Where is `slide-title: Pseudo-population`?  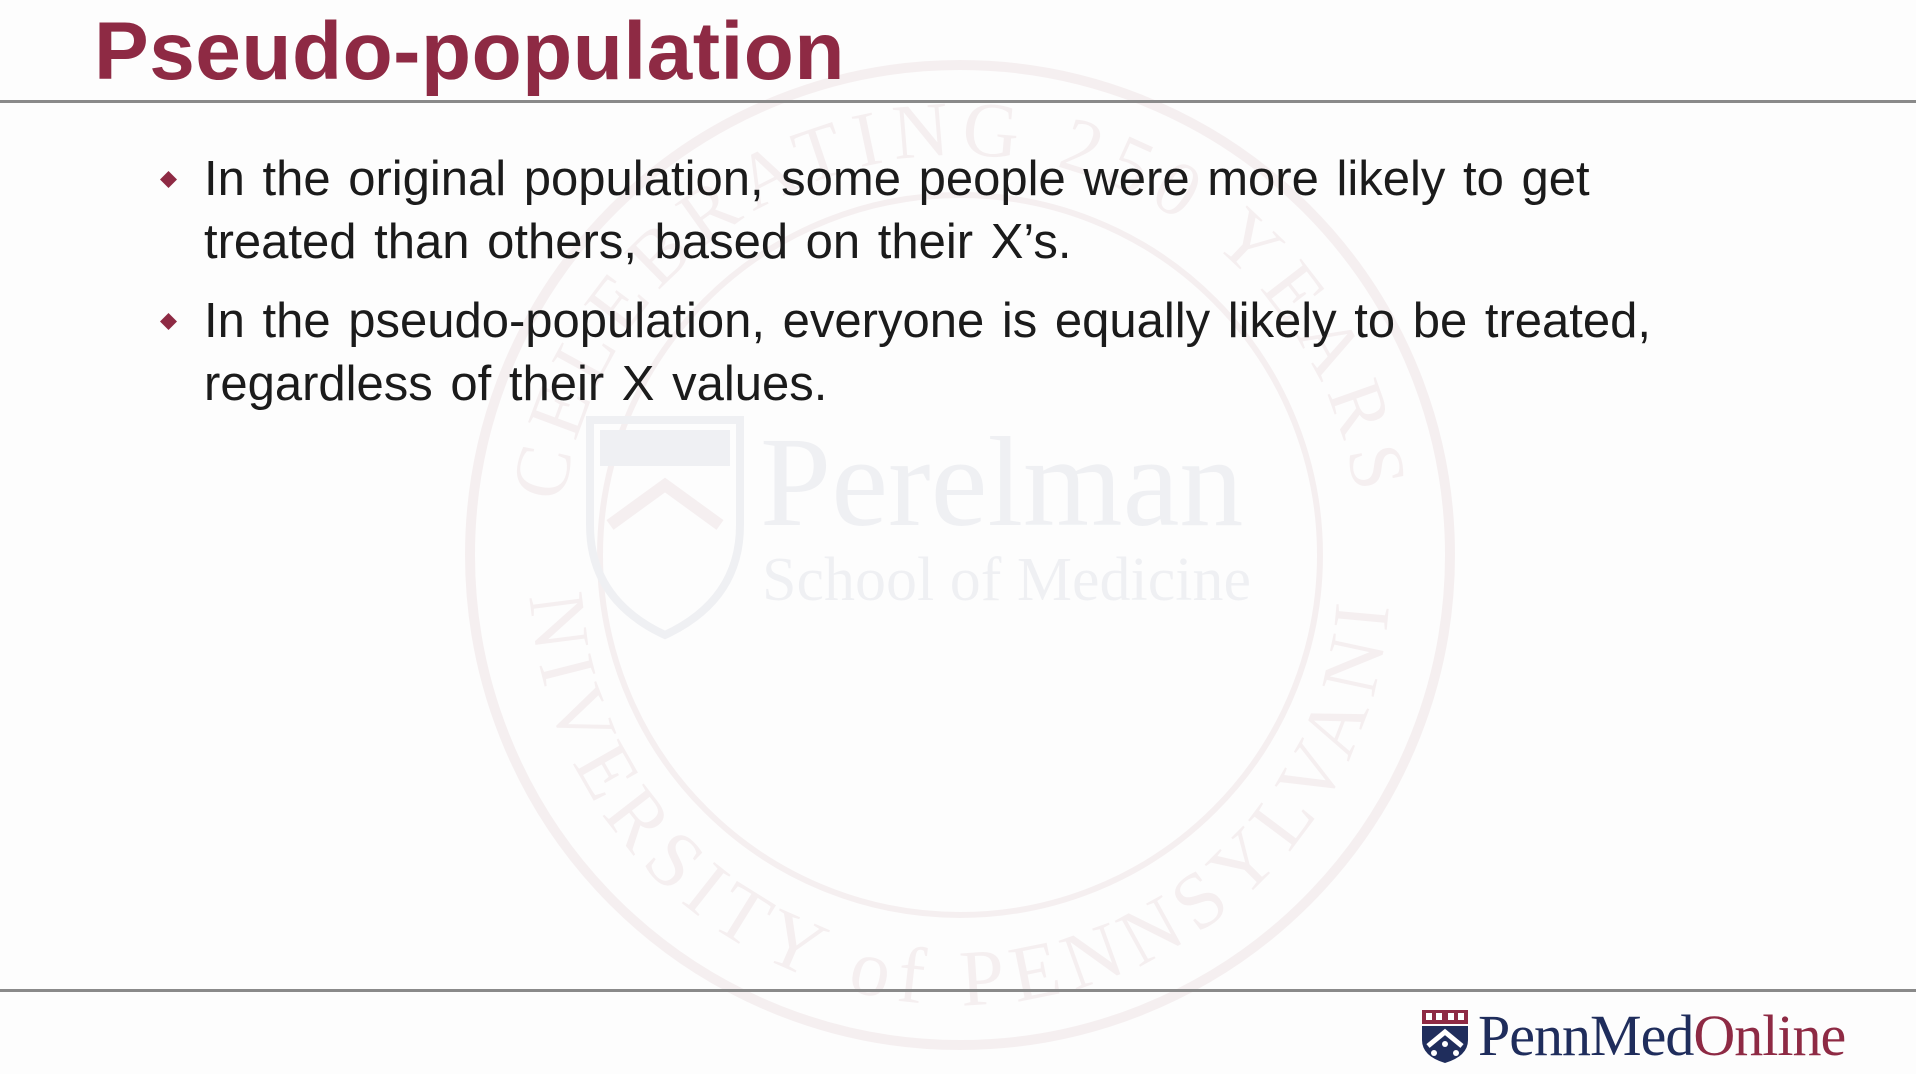
slide-title: Pseudo-population is located at coordinates (469, 51).